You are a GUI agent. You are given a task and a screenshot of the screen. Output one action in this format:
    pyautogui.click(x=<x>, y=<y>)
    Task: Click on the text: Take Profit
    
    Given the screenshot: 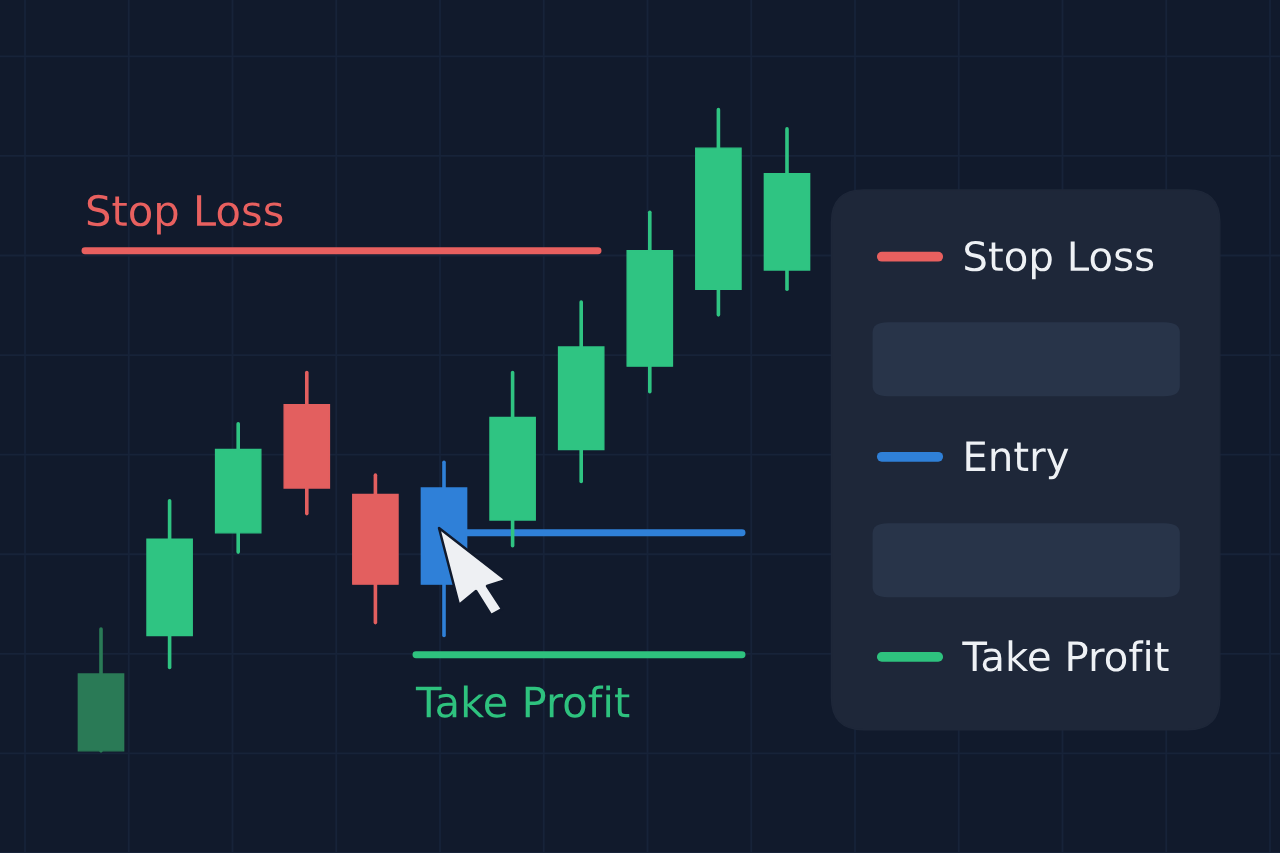 What is the action you would take?
    pyautogui.click(x=1065, y=656)
    